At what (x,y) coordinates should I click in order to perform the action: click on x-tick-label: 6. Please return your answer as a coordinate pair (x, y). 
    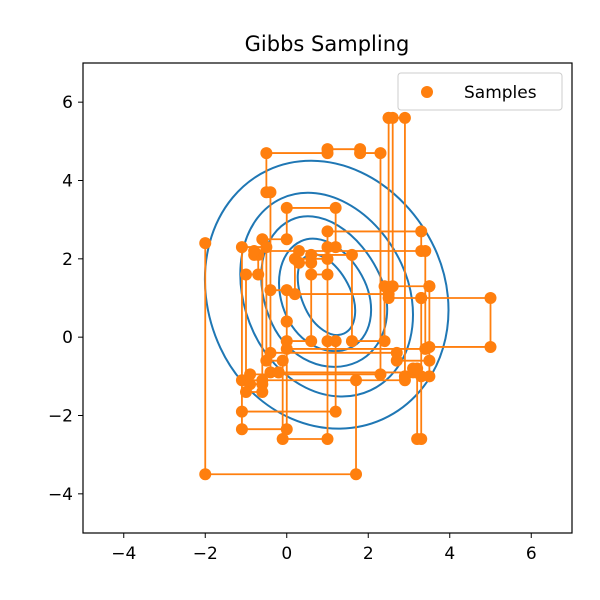
    Looking at the image, I should click on (531, 554).